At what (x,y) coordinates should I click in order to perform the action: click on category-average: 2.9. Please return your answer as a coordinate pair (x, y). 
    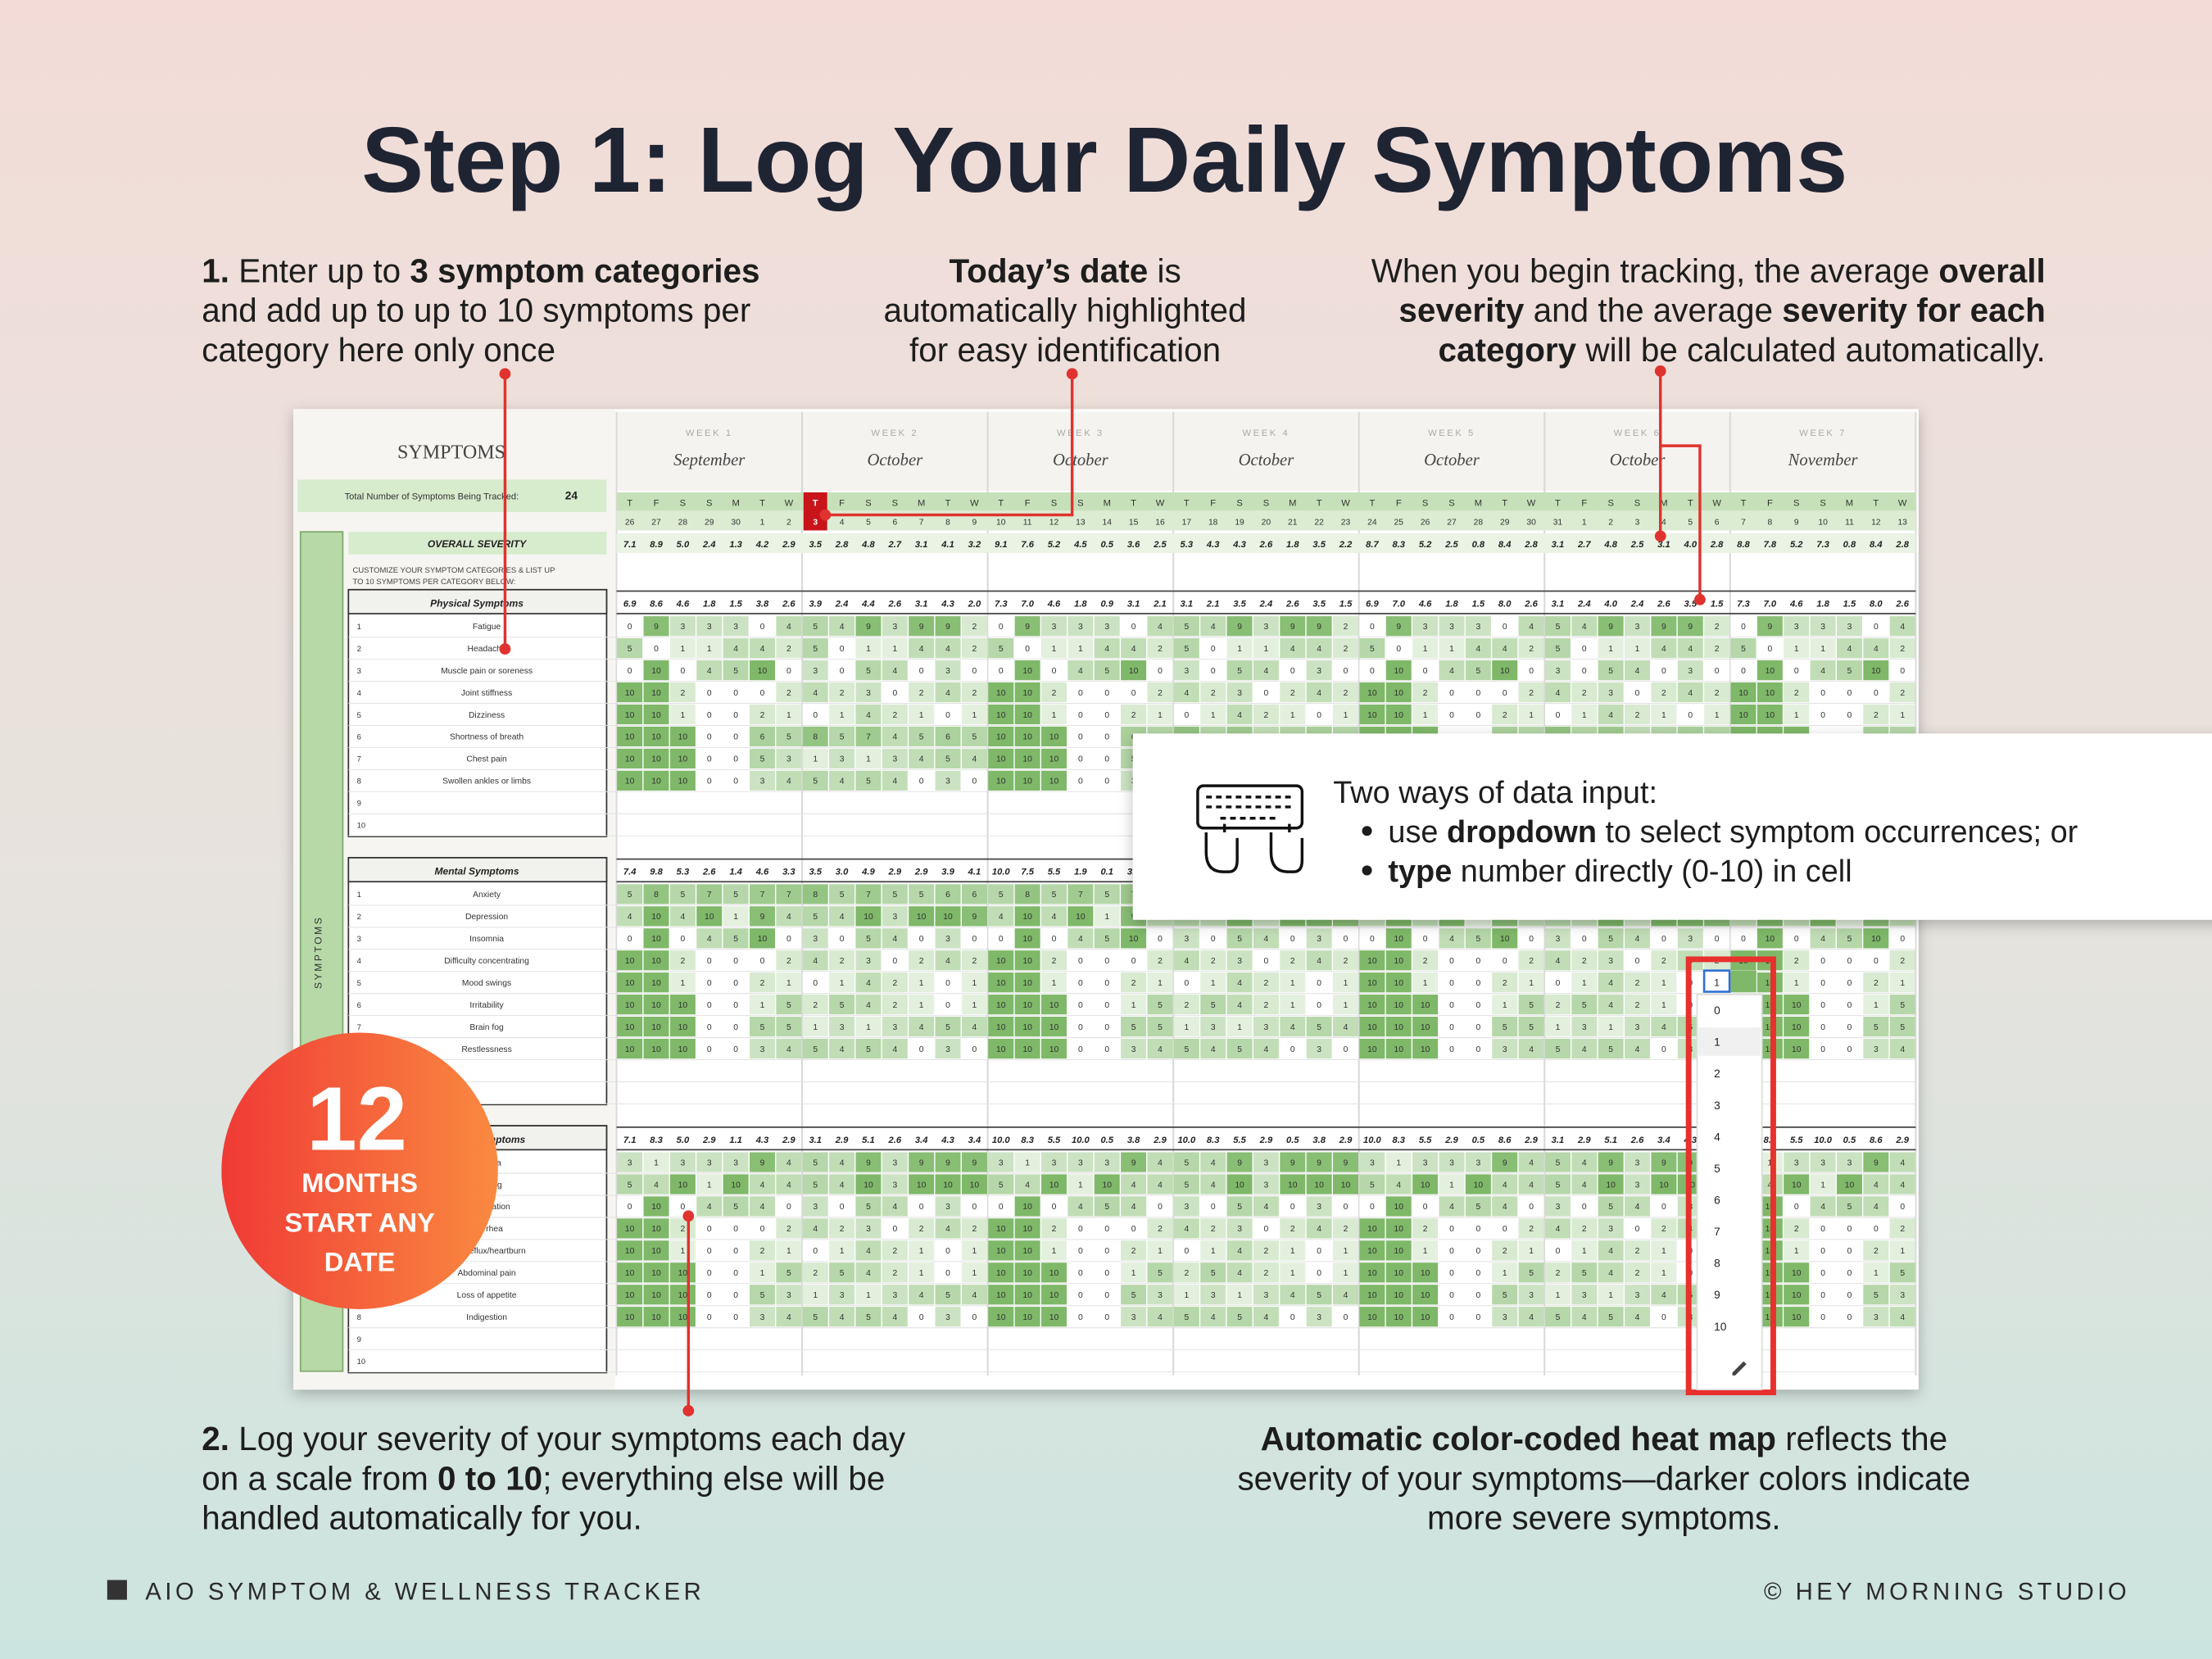
    Looking at the image, I should click on (1902, 1140).